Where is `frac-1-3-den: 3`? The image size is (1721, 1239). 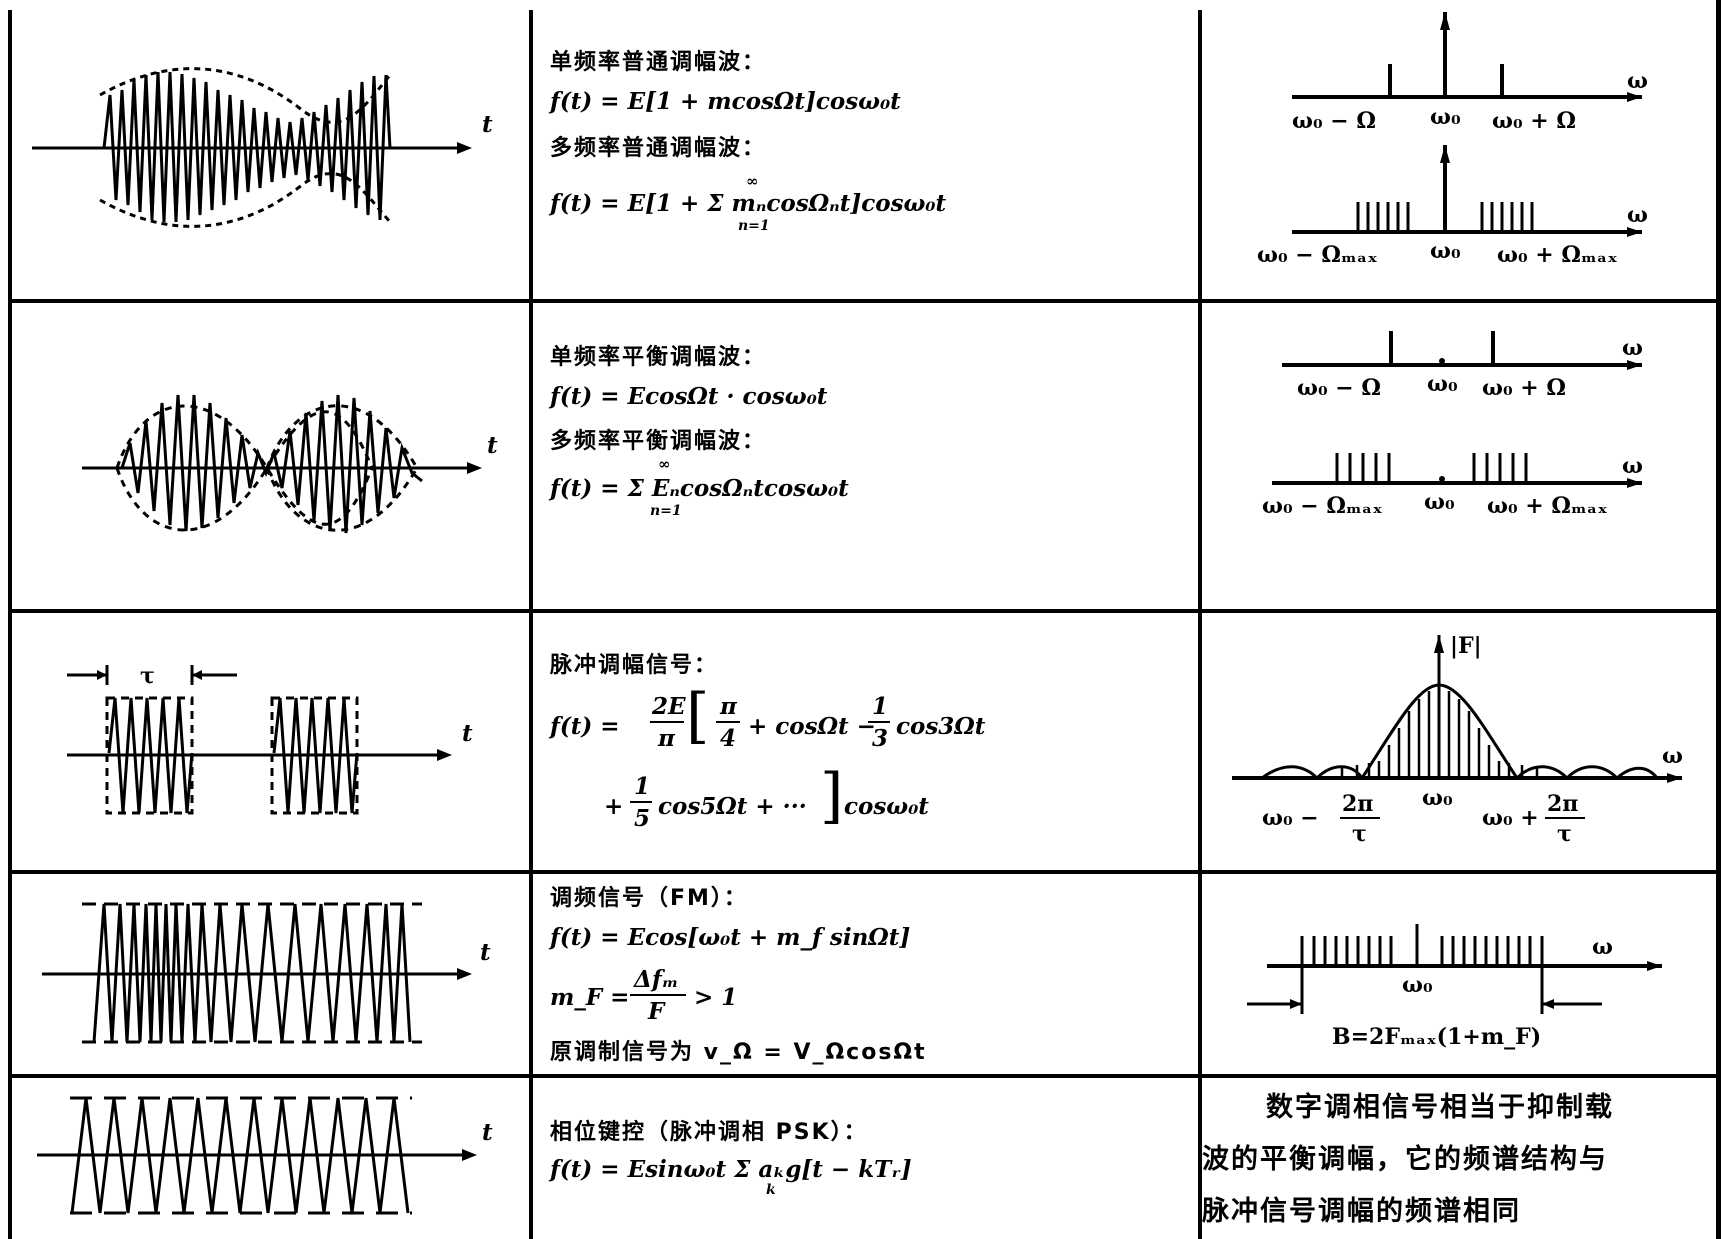
frac-1-3-den: 3 is located at coordinates (880, 738).